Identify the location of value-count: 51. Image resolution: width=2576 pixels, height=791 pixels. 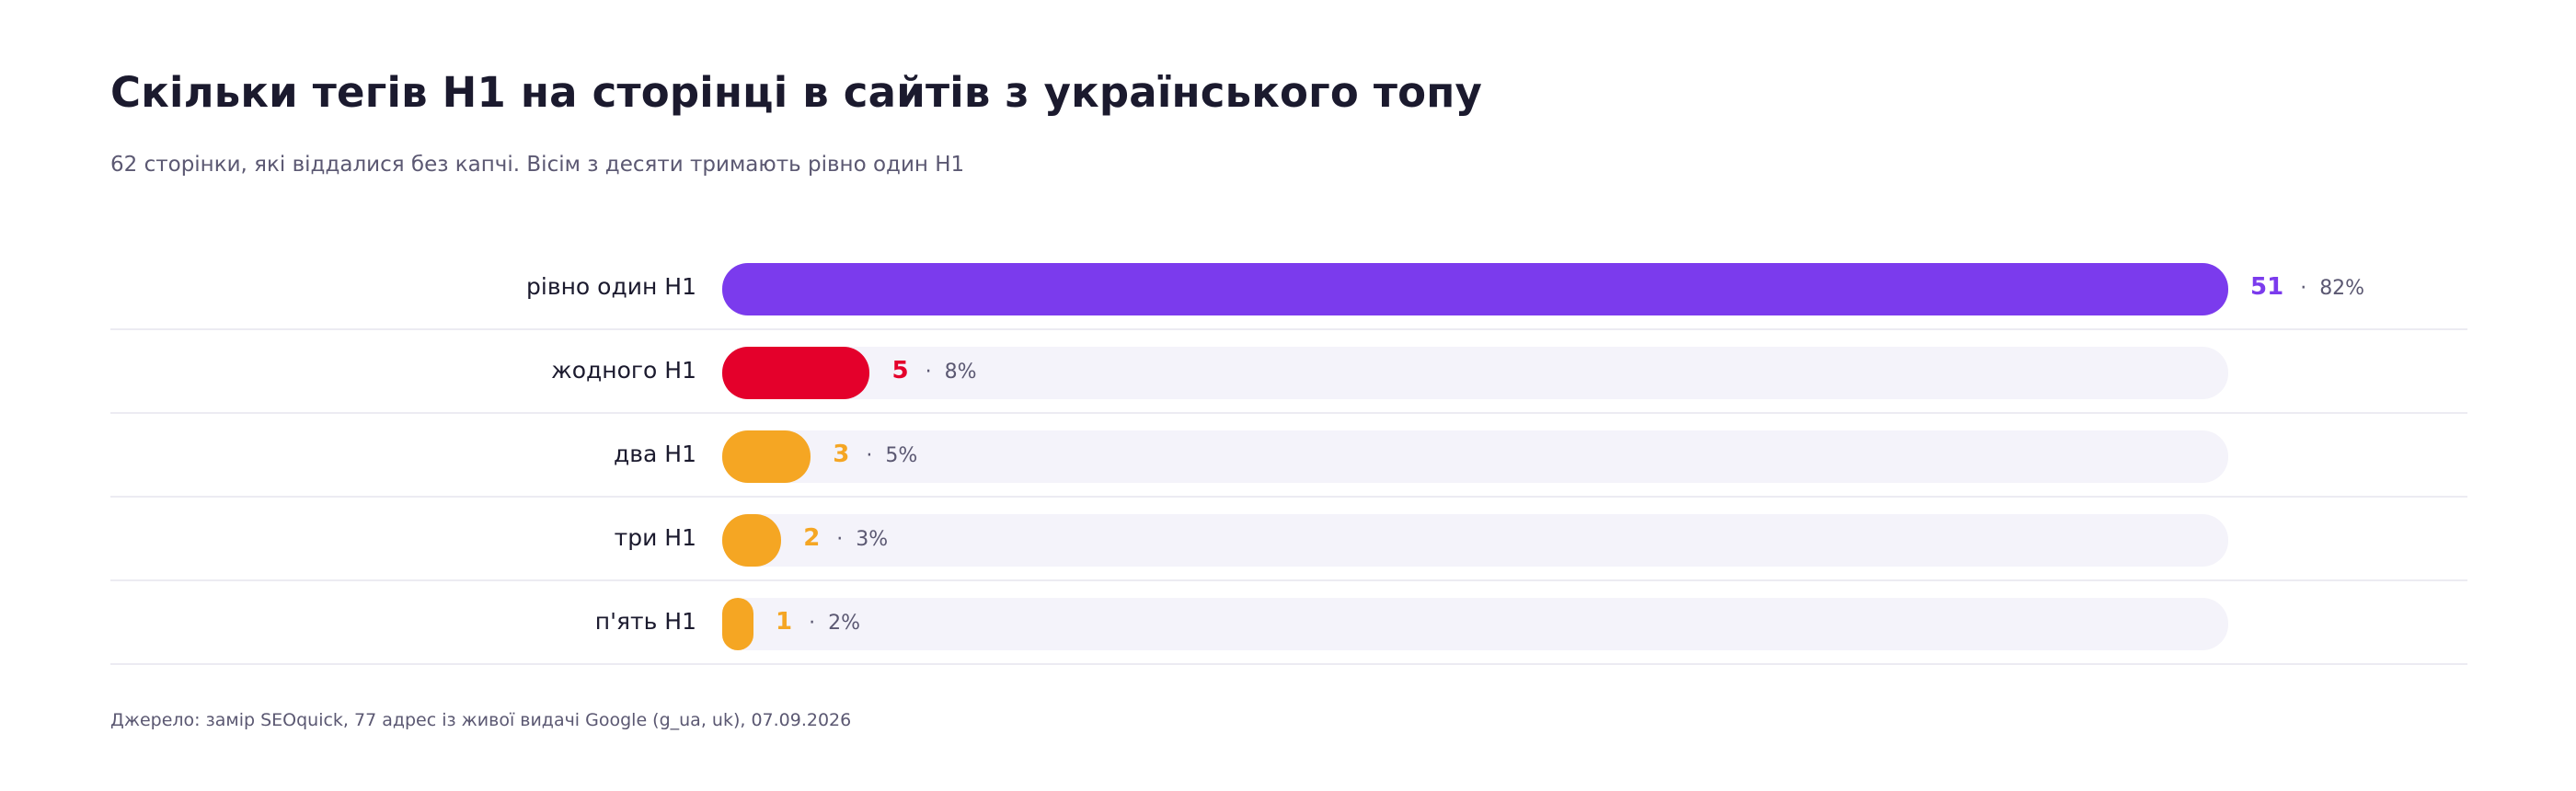
(2267, 287).